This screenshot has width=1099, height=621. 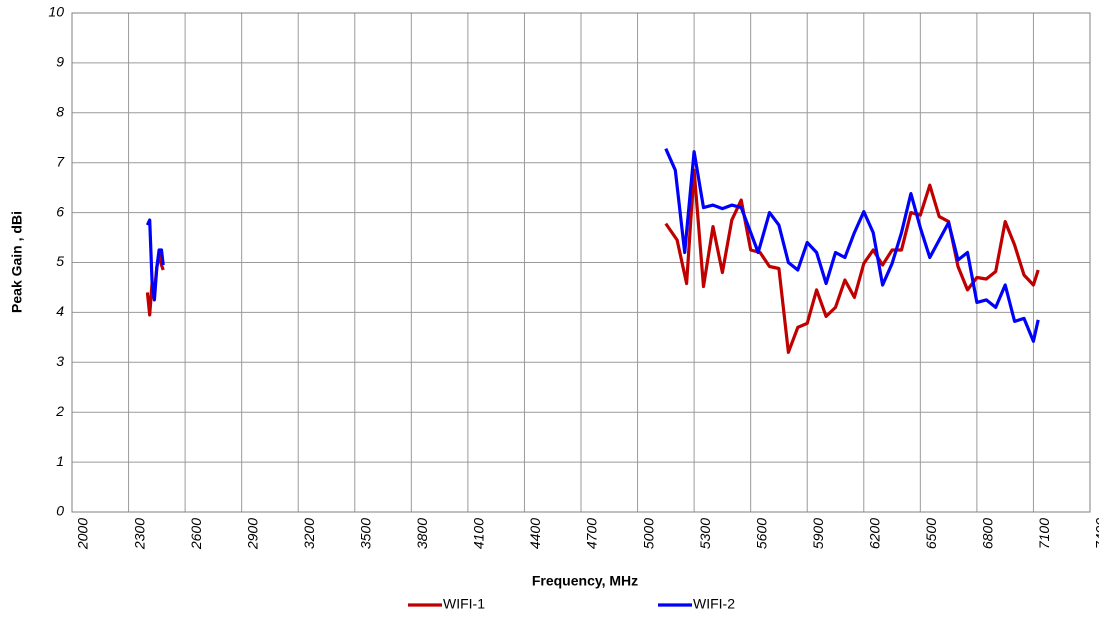 What do you see at coordinates (60, 112) in the screenshot?
I see `y-tick-label: 8` at bounding box center [60, 112].